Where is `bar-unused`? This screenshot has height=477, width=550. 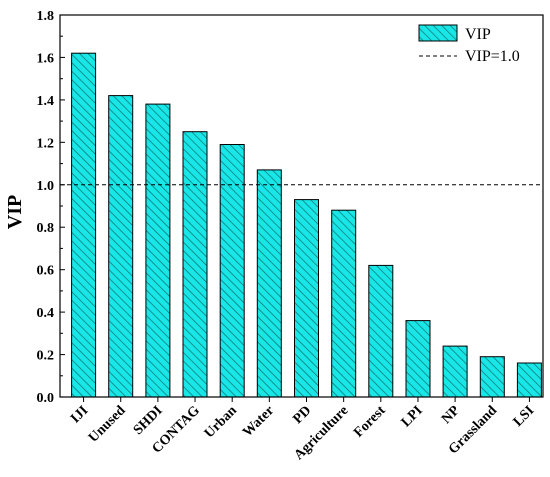 bar-unused is located at coordinates (121, 246).